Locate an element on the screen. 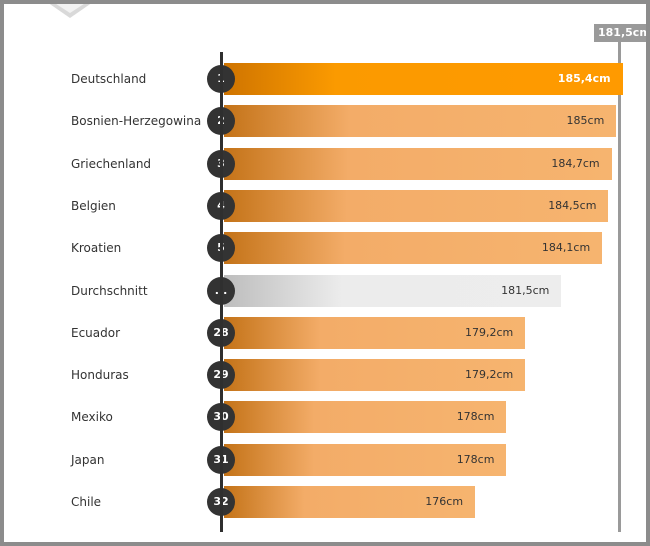 The image size is (650, 546). chart-row: Japan178cm31 is located at coordinates (325, 459).